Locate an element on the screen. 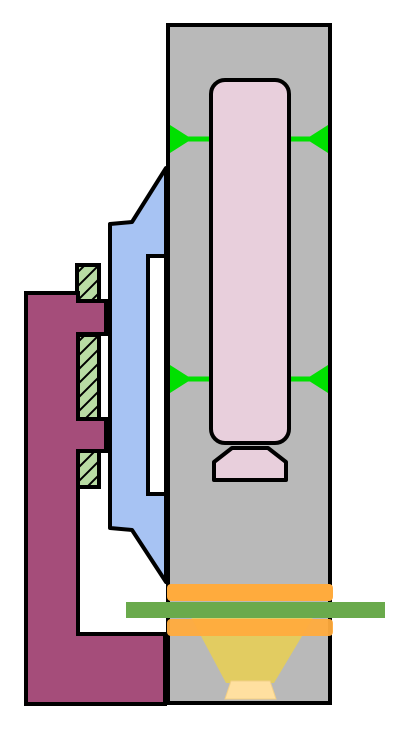 This screenshot has width=404, height=739. pink-component-base is located at coordinates (250, 464).